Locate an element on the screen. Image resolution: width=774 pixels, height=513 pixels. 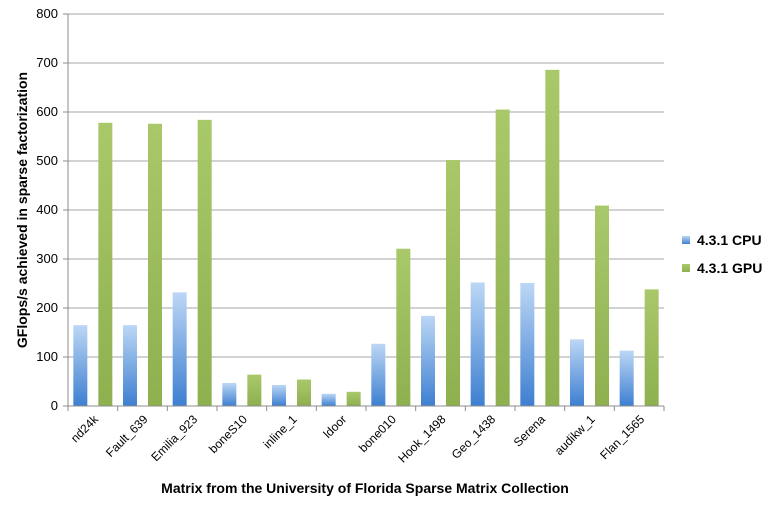
y-tick-label: 300 is located at coordinates (47, 258).